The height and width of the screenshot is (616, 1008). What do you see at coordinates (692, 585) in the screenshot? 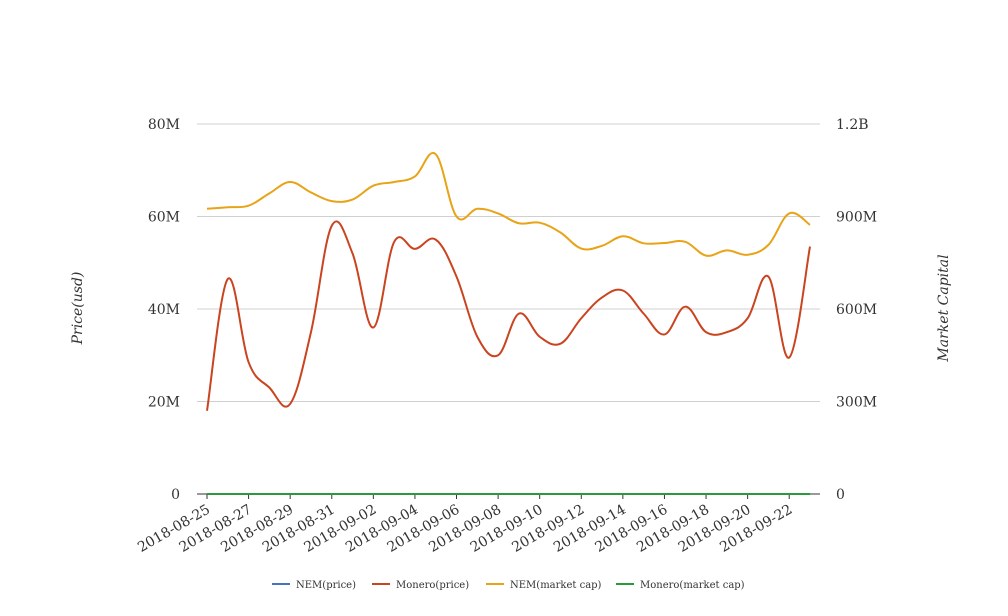
I see `legend-label: Monero(market cap)` at bounding box center [692, 585].